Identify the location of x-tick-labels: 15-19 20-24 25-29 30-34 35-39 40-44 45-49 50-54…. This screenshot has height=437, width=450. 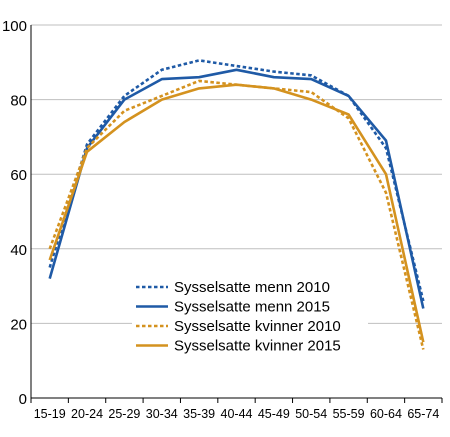
(237, 414).